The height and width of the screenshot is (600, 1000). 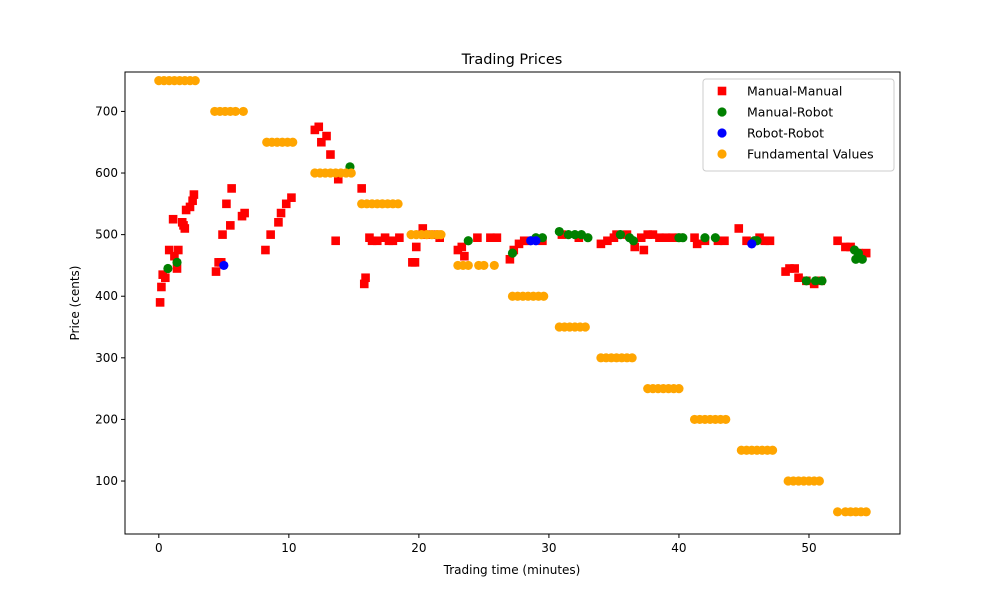 I want to click on x-tick-label-20: 20, so click(x=418, y=548).